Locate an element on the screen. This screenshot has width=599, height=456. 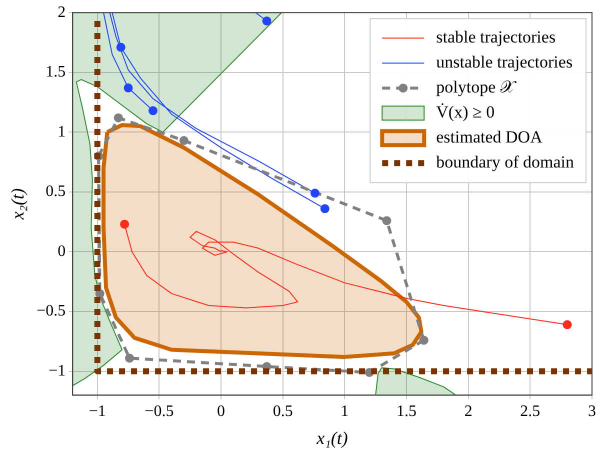
legend-label: stable trajectories is located at coordinates (496, 37).